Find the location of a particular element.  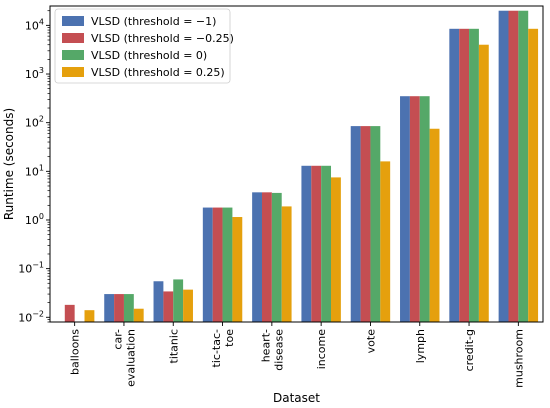

legend-label: VLSD (threshold = 0) is located at coordinates (149, 55).